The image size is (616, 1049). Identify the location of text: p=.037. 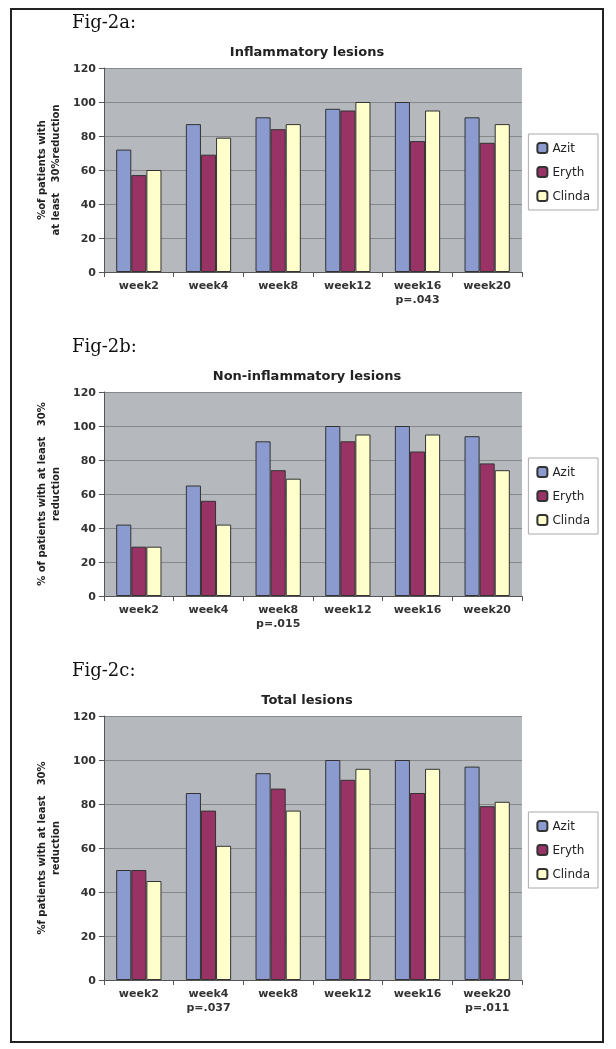
(208, 1007).